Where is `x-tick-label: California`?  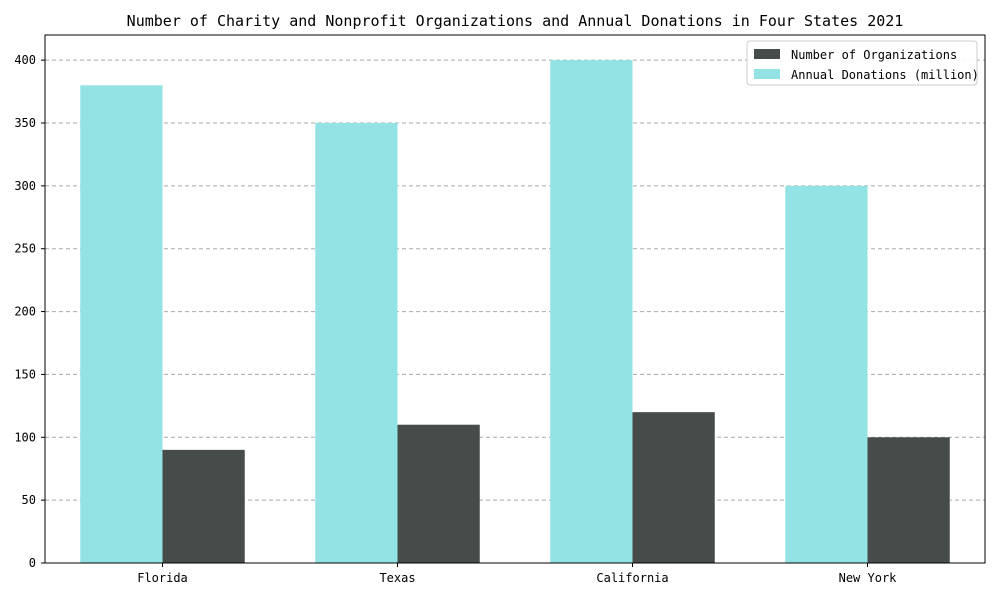
x-tick-label: California is located at coordinates (632, 578).